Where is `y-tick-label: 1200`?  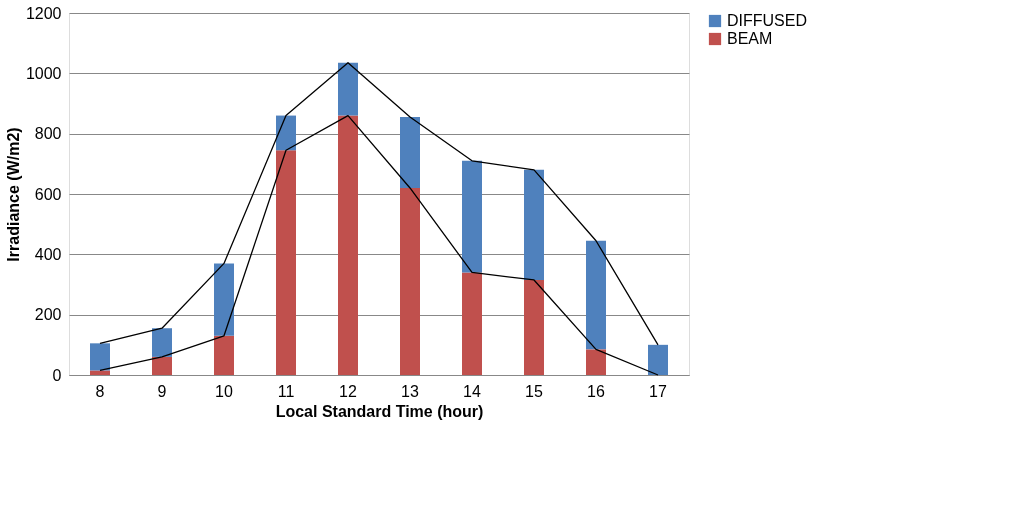
y-tick-label: 1200 is located at coordinates (43, 13).